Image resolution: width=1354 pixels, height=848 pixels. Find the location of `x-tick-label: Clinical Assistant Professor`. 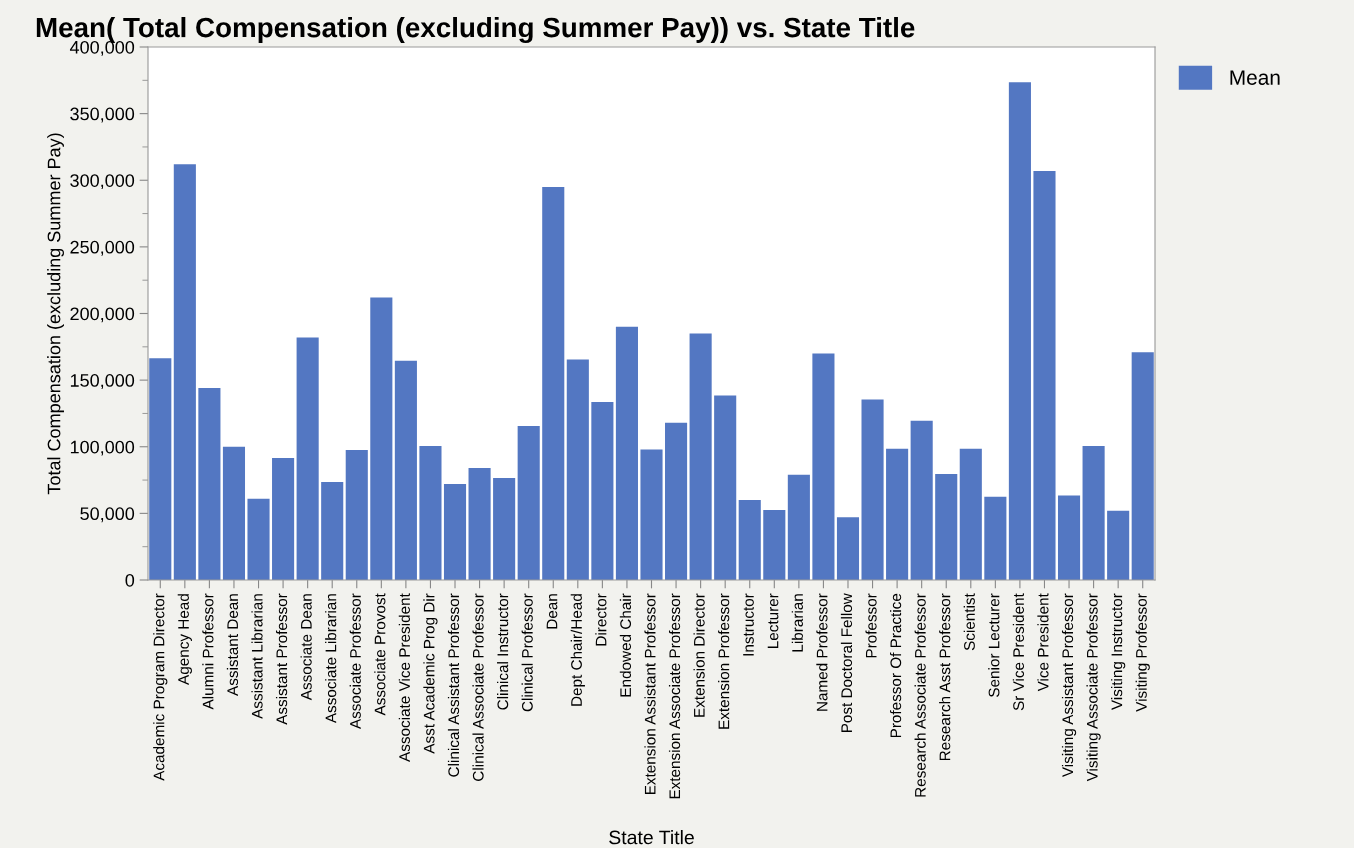

x-tick-label: Clinical Assistant Professor is located at coordinates (453, 685).